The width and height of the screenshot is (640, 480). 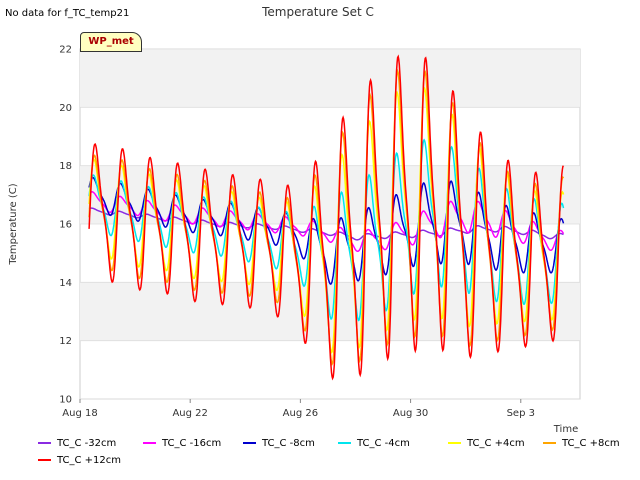 What do you see at coordinates (65, 341) in the screenshot?
I see `y-tick-label: 12` at bounding box center [65, 341].